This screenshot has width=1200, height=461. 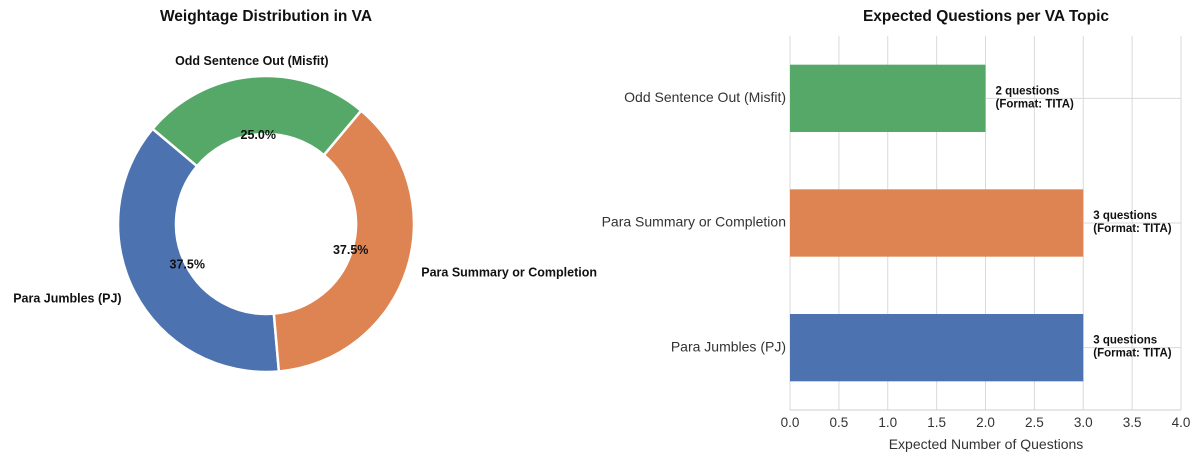 I want to click on x-tick-label: 3.5, so click(x=1132, y=422).